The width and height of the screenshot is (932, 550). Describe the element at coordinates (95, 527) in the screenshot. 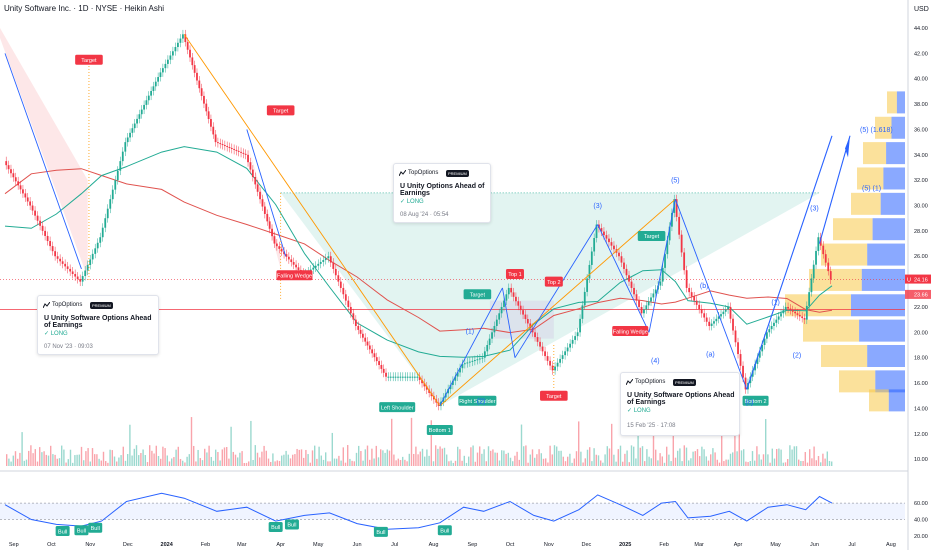

I see `rsi-bull-label-bg` at that location.